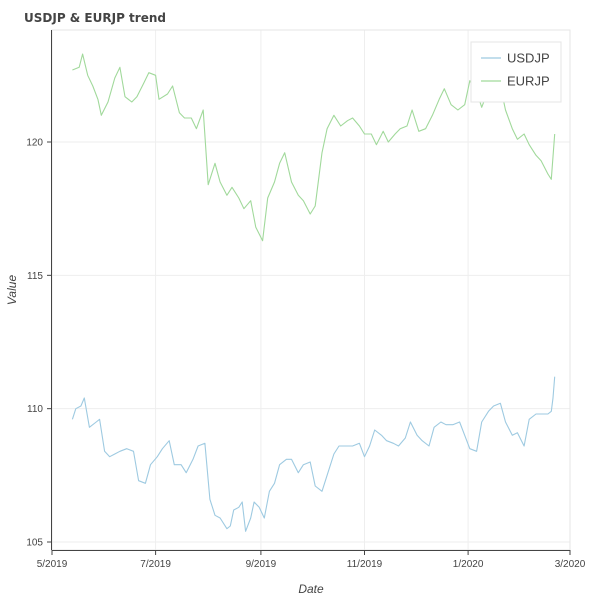 This screenshot has width=600, height=600. Describe the element at coordinates (34, 143) in the screenshot. I see `y-tick-label: 120` at that location.